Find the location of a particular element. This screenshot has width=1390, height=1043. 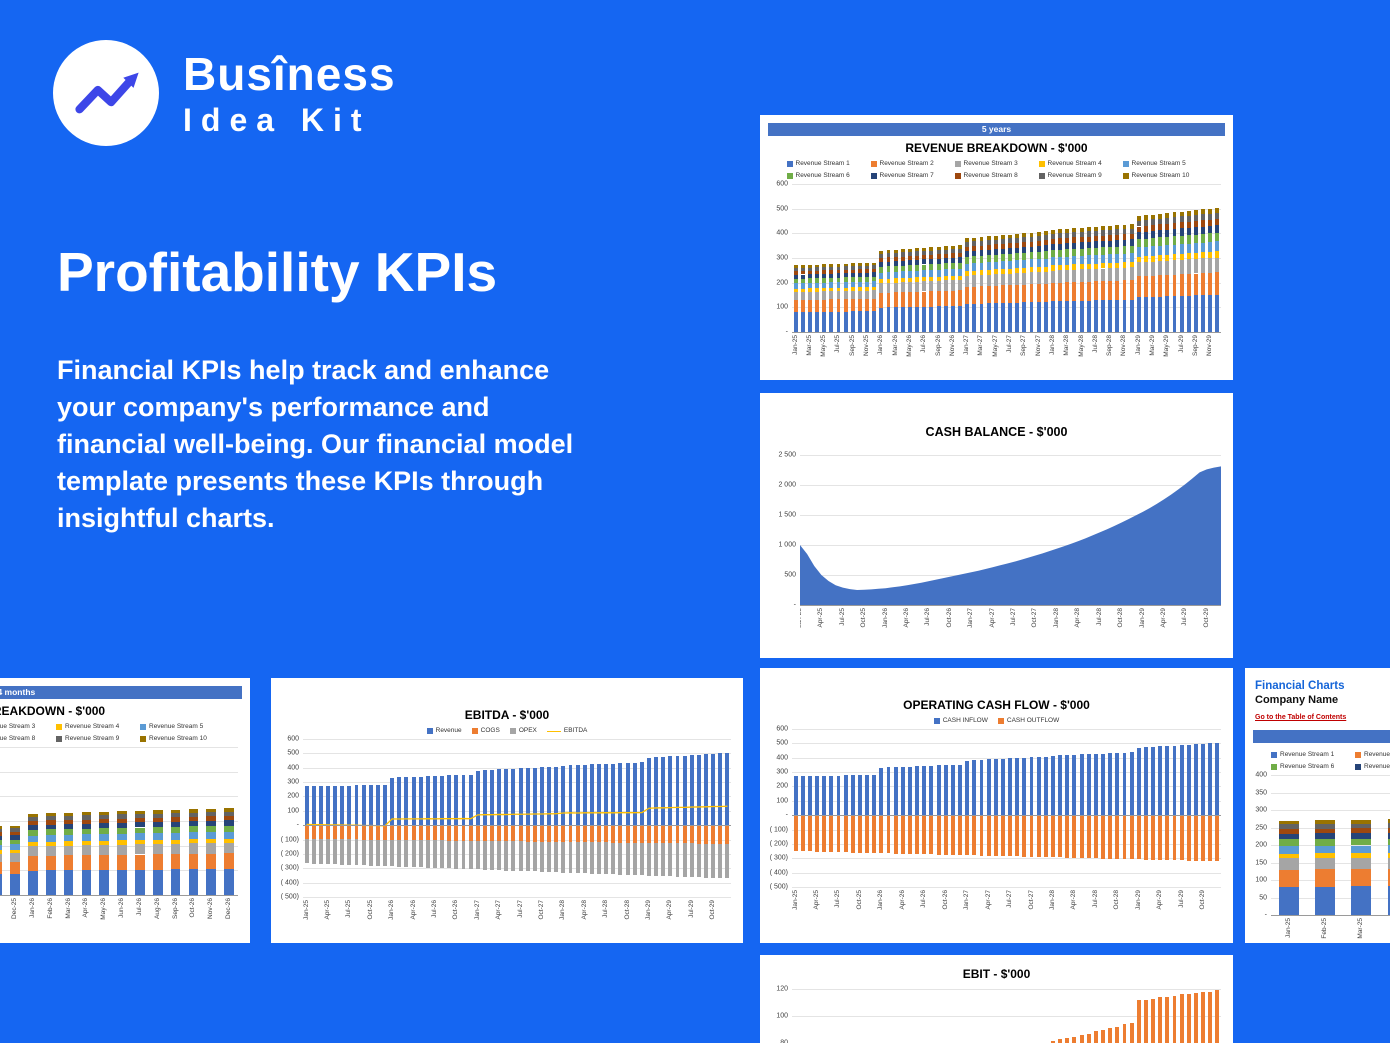

chart-title: REVENUE BREAKDOWN - $'000 is located at coordinates (996, 148).